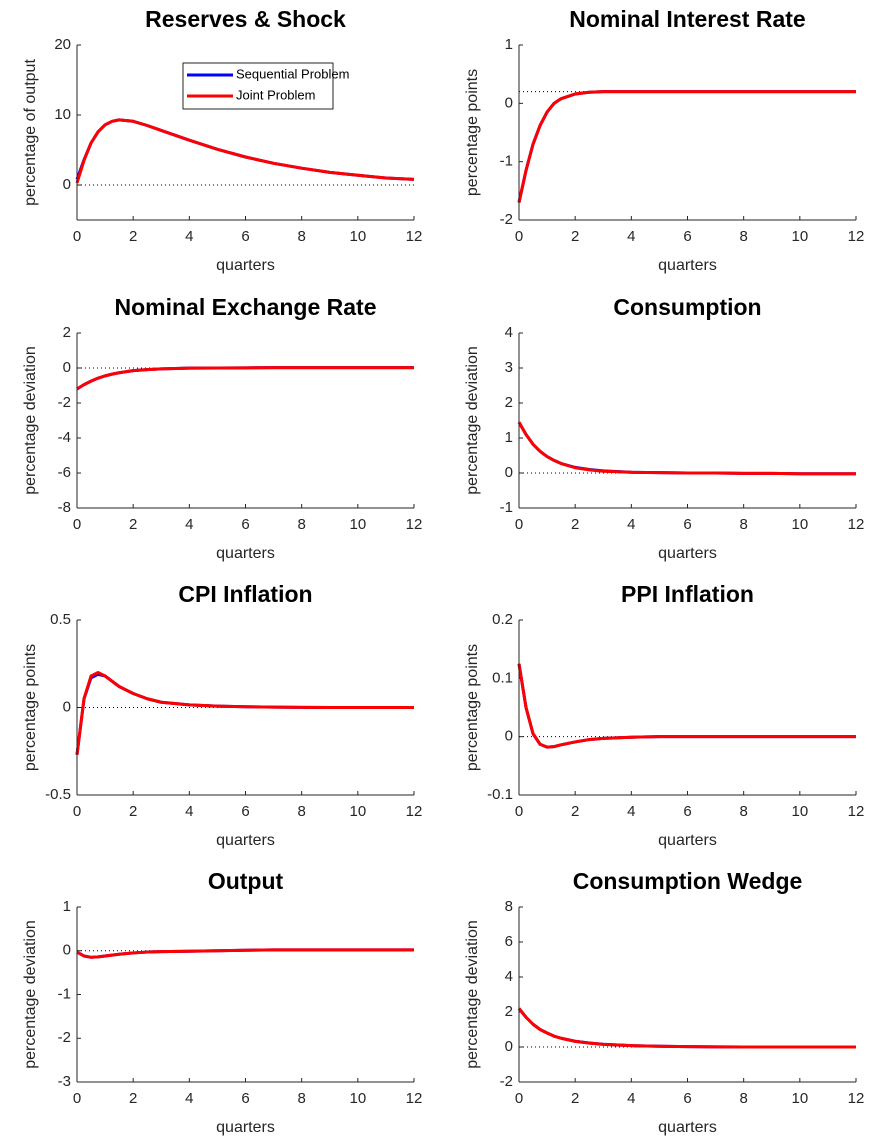 The height and width of the screenshot is (1145, 871). I want to click on y-tick-label: 0.1, so click(502, 677).